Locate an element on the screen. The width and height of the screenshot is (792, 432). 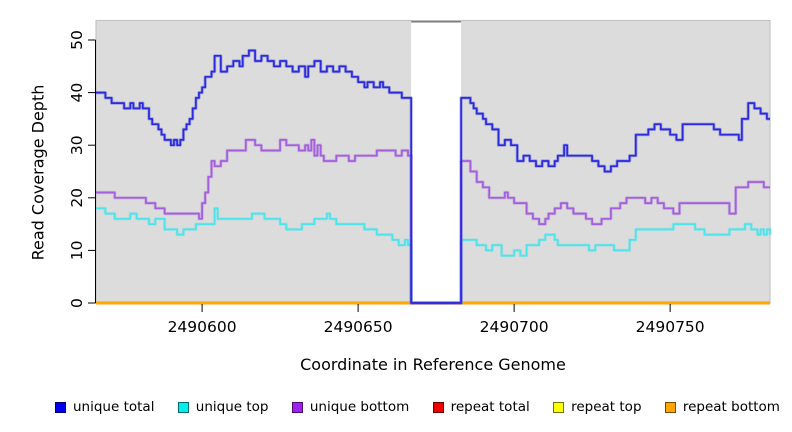
legend-swatch-unique-total is located at coordinates (60, 407).